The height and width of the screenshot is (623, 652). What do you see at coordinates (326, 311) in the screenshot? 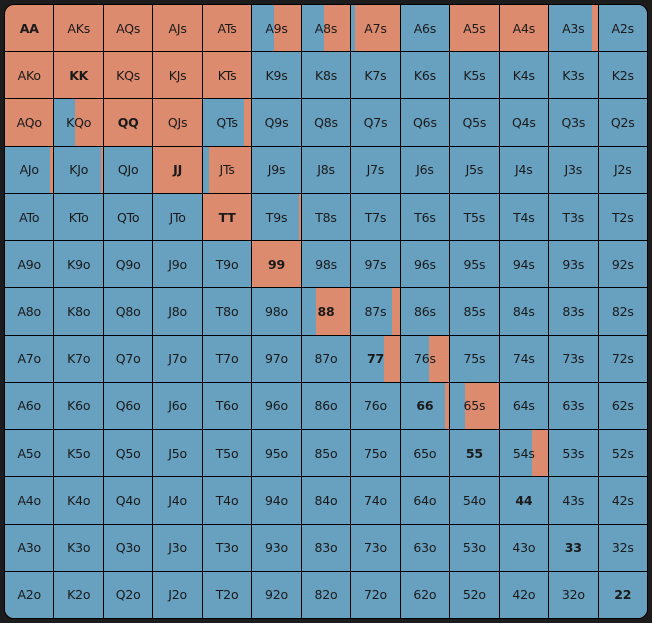
I see `hand-cell-88: 88` at bounding box center [326, 311].